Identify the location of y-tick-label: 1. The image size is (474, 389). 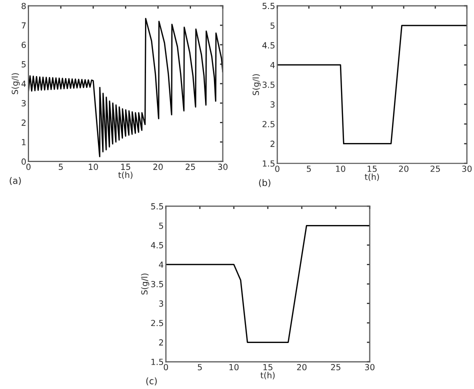
(24, 142).